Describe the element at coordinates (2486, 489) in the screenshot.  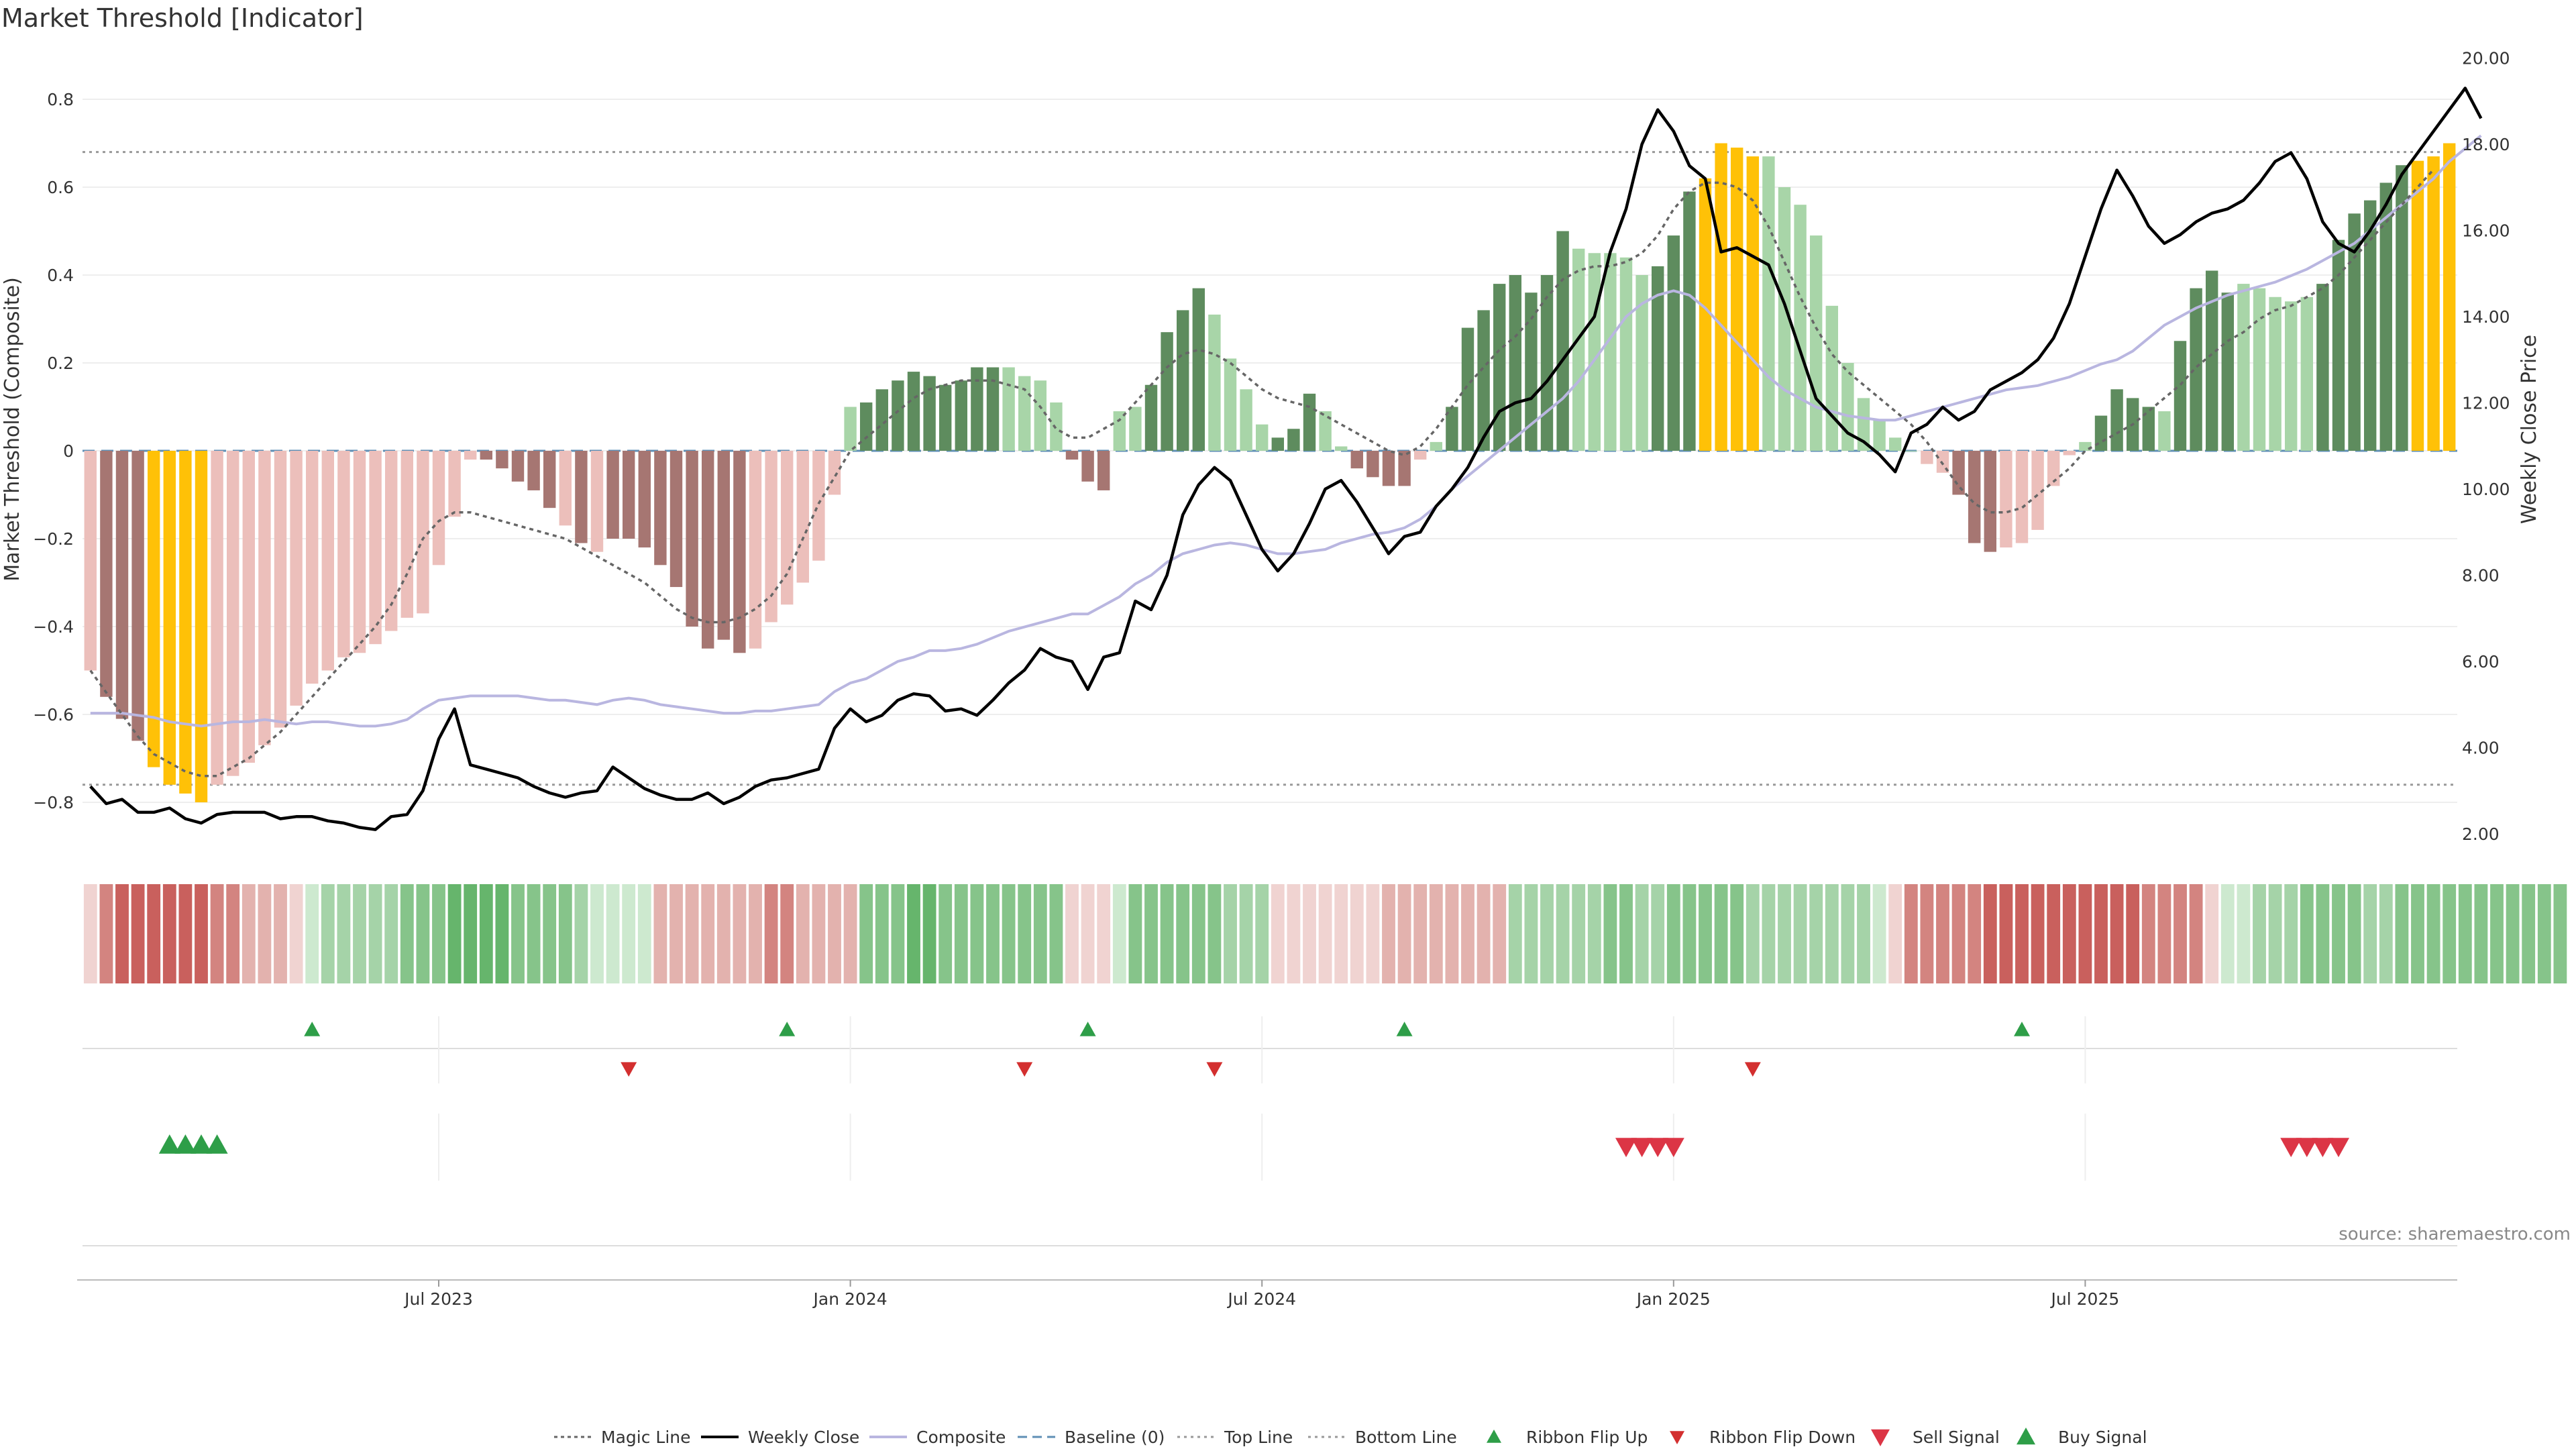
I see `right-tick-label: 10.00` at that location.